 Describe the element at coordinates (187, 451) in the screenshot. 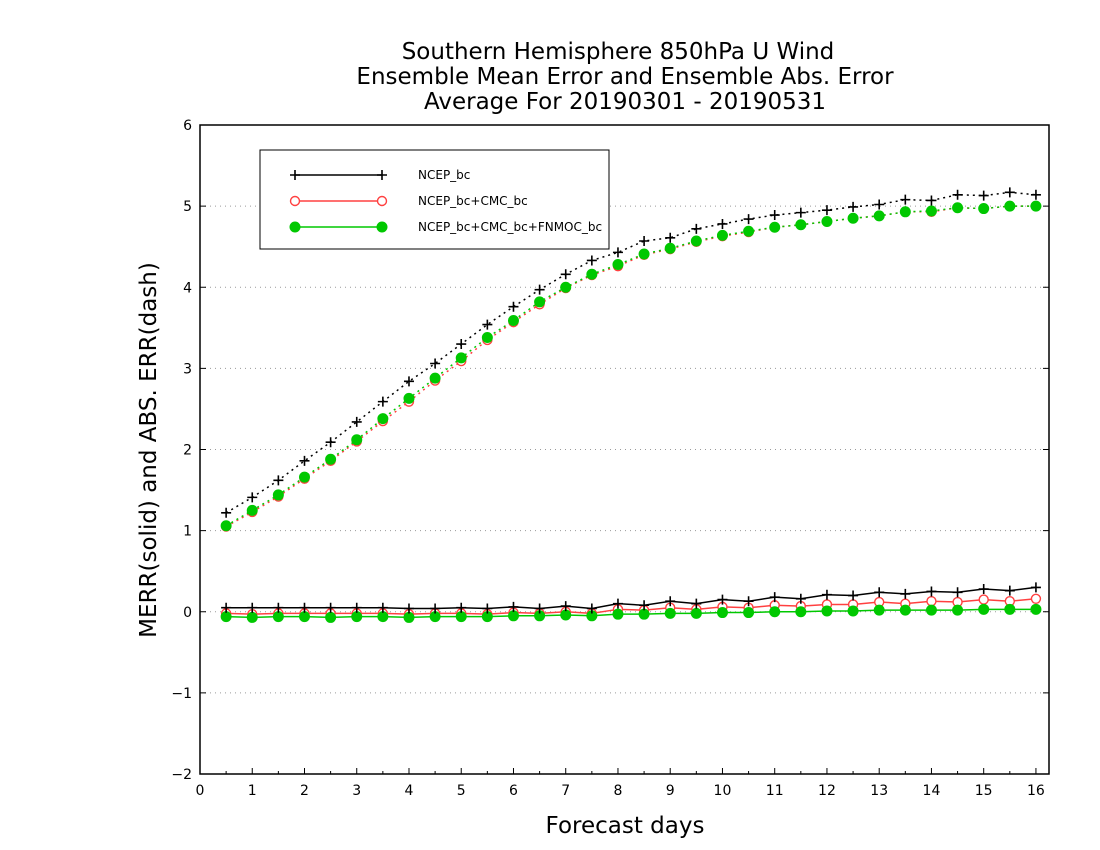

I see `y-tick-label: 2` at that location.